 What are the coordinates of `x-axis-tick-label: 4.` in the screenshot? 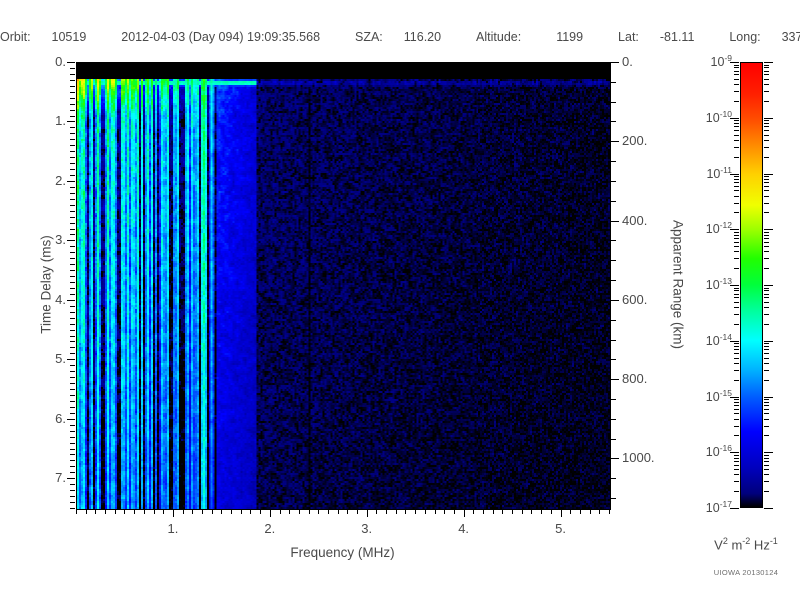 It's located at (464, 528).